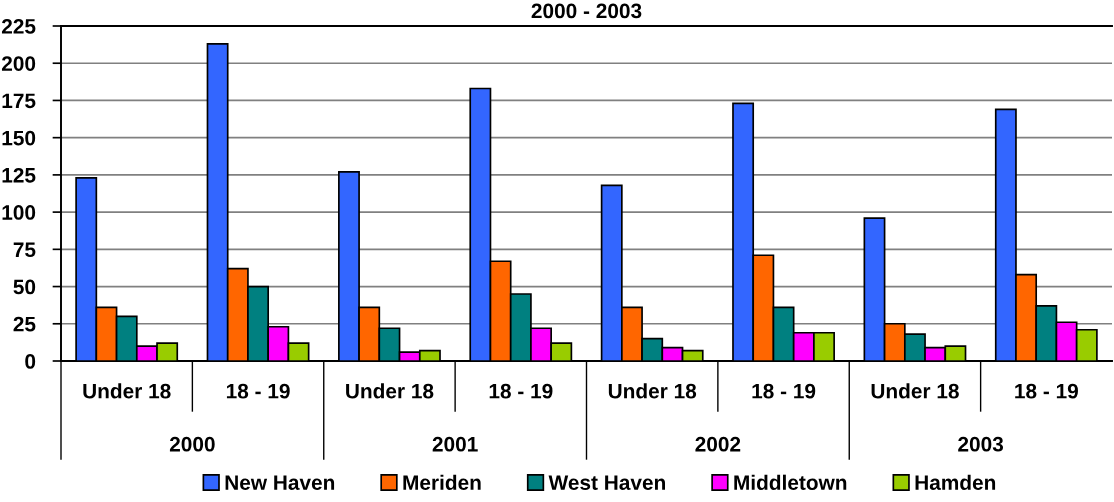 Image resolution: width=1114 pixels, height=502 pixels. I want to click on y-tick-label: 200, so click(18, 63).